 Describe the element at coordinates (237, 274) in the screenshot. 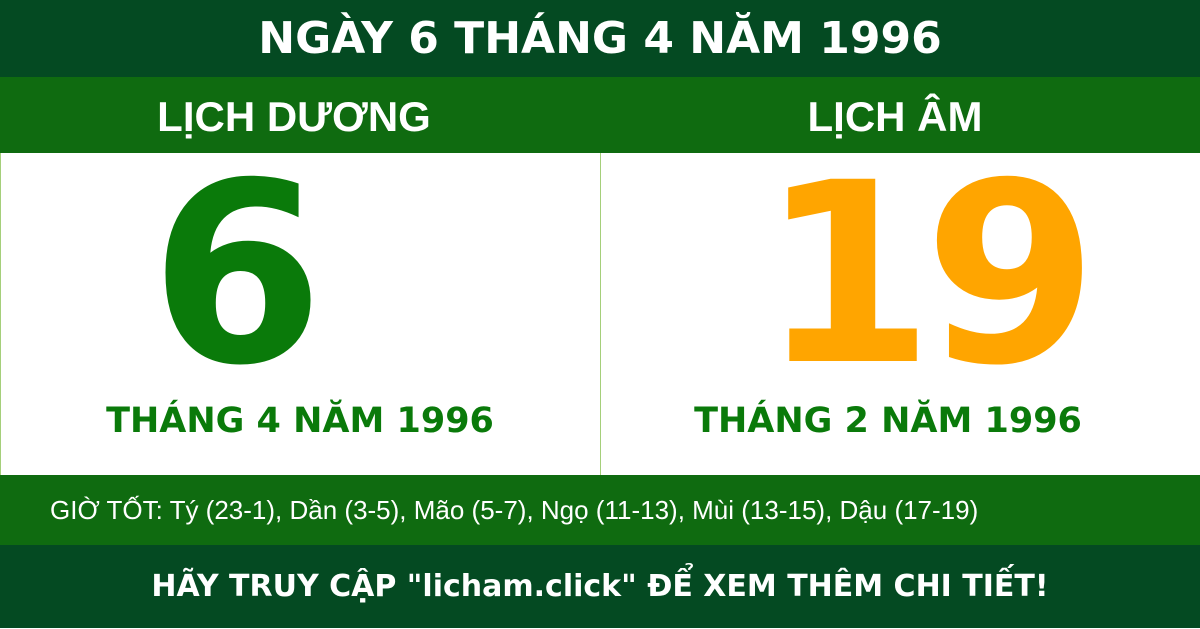

I see `solar-day-number: 6` at that location.